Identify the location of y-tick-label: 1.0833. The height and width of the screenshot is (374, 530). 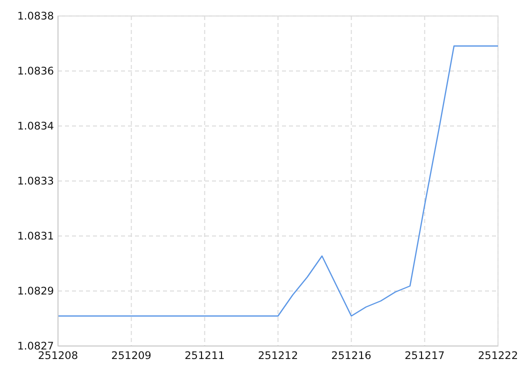
(35, 182).